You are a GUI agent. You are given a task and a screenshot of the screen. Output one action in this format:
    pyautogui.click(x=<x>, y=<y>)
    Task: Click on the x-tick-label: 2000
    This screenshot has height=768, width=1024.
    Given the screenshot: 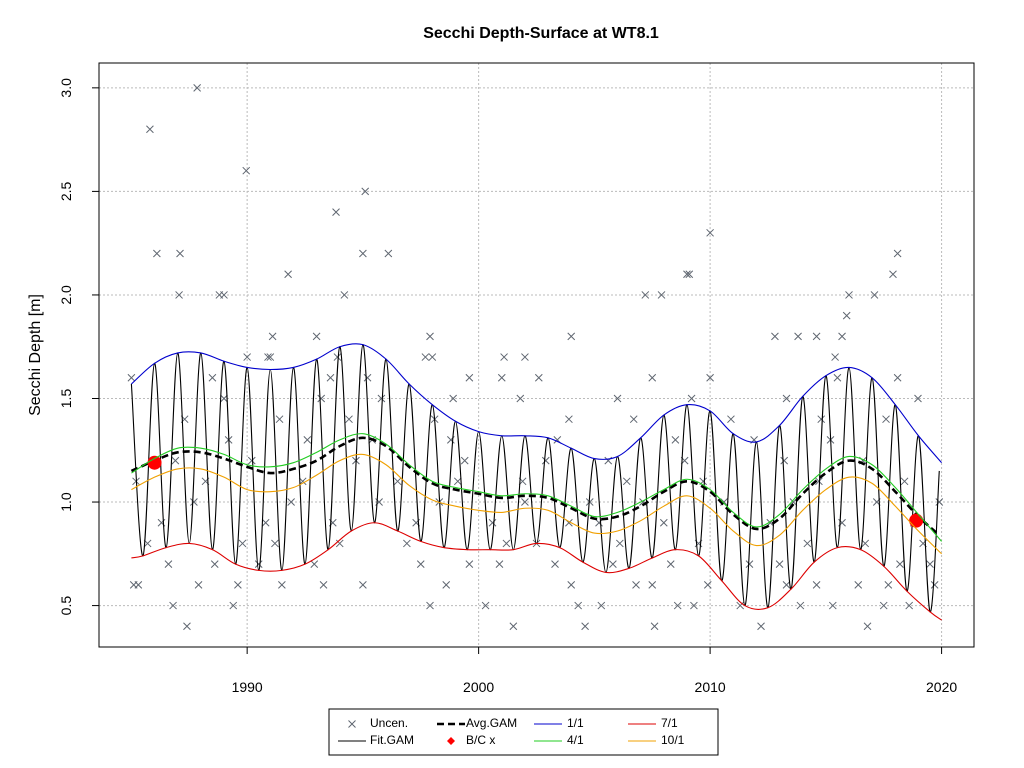 What is the action you would take?
    pyautogui.click(x=478, y=687)
    